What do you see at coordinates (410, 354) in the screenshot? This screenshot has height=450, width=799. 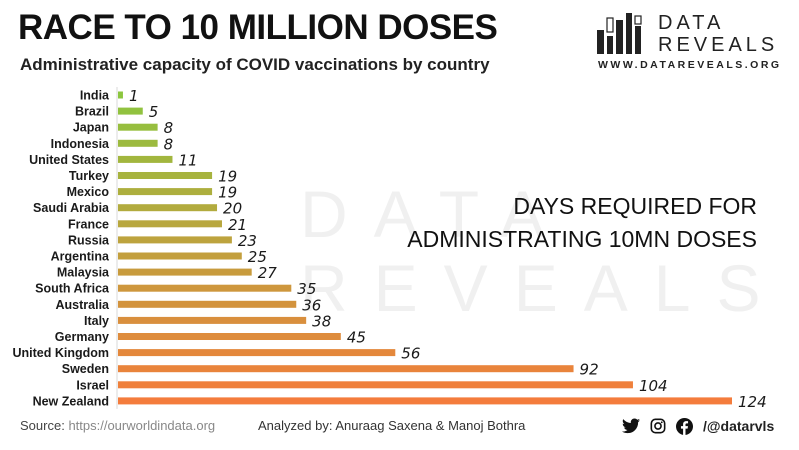 I see `value-label: 56` at bounding box center [410, 354].